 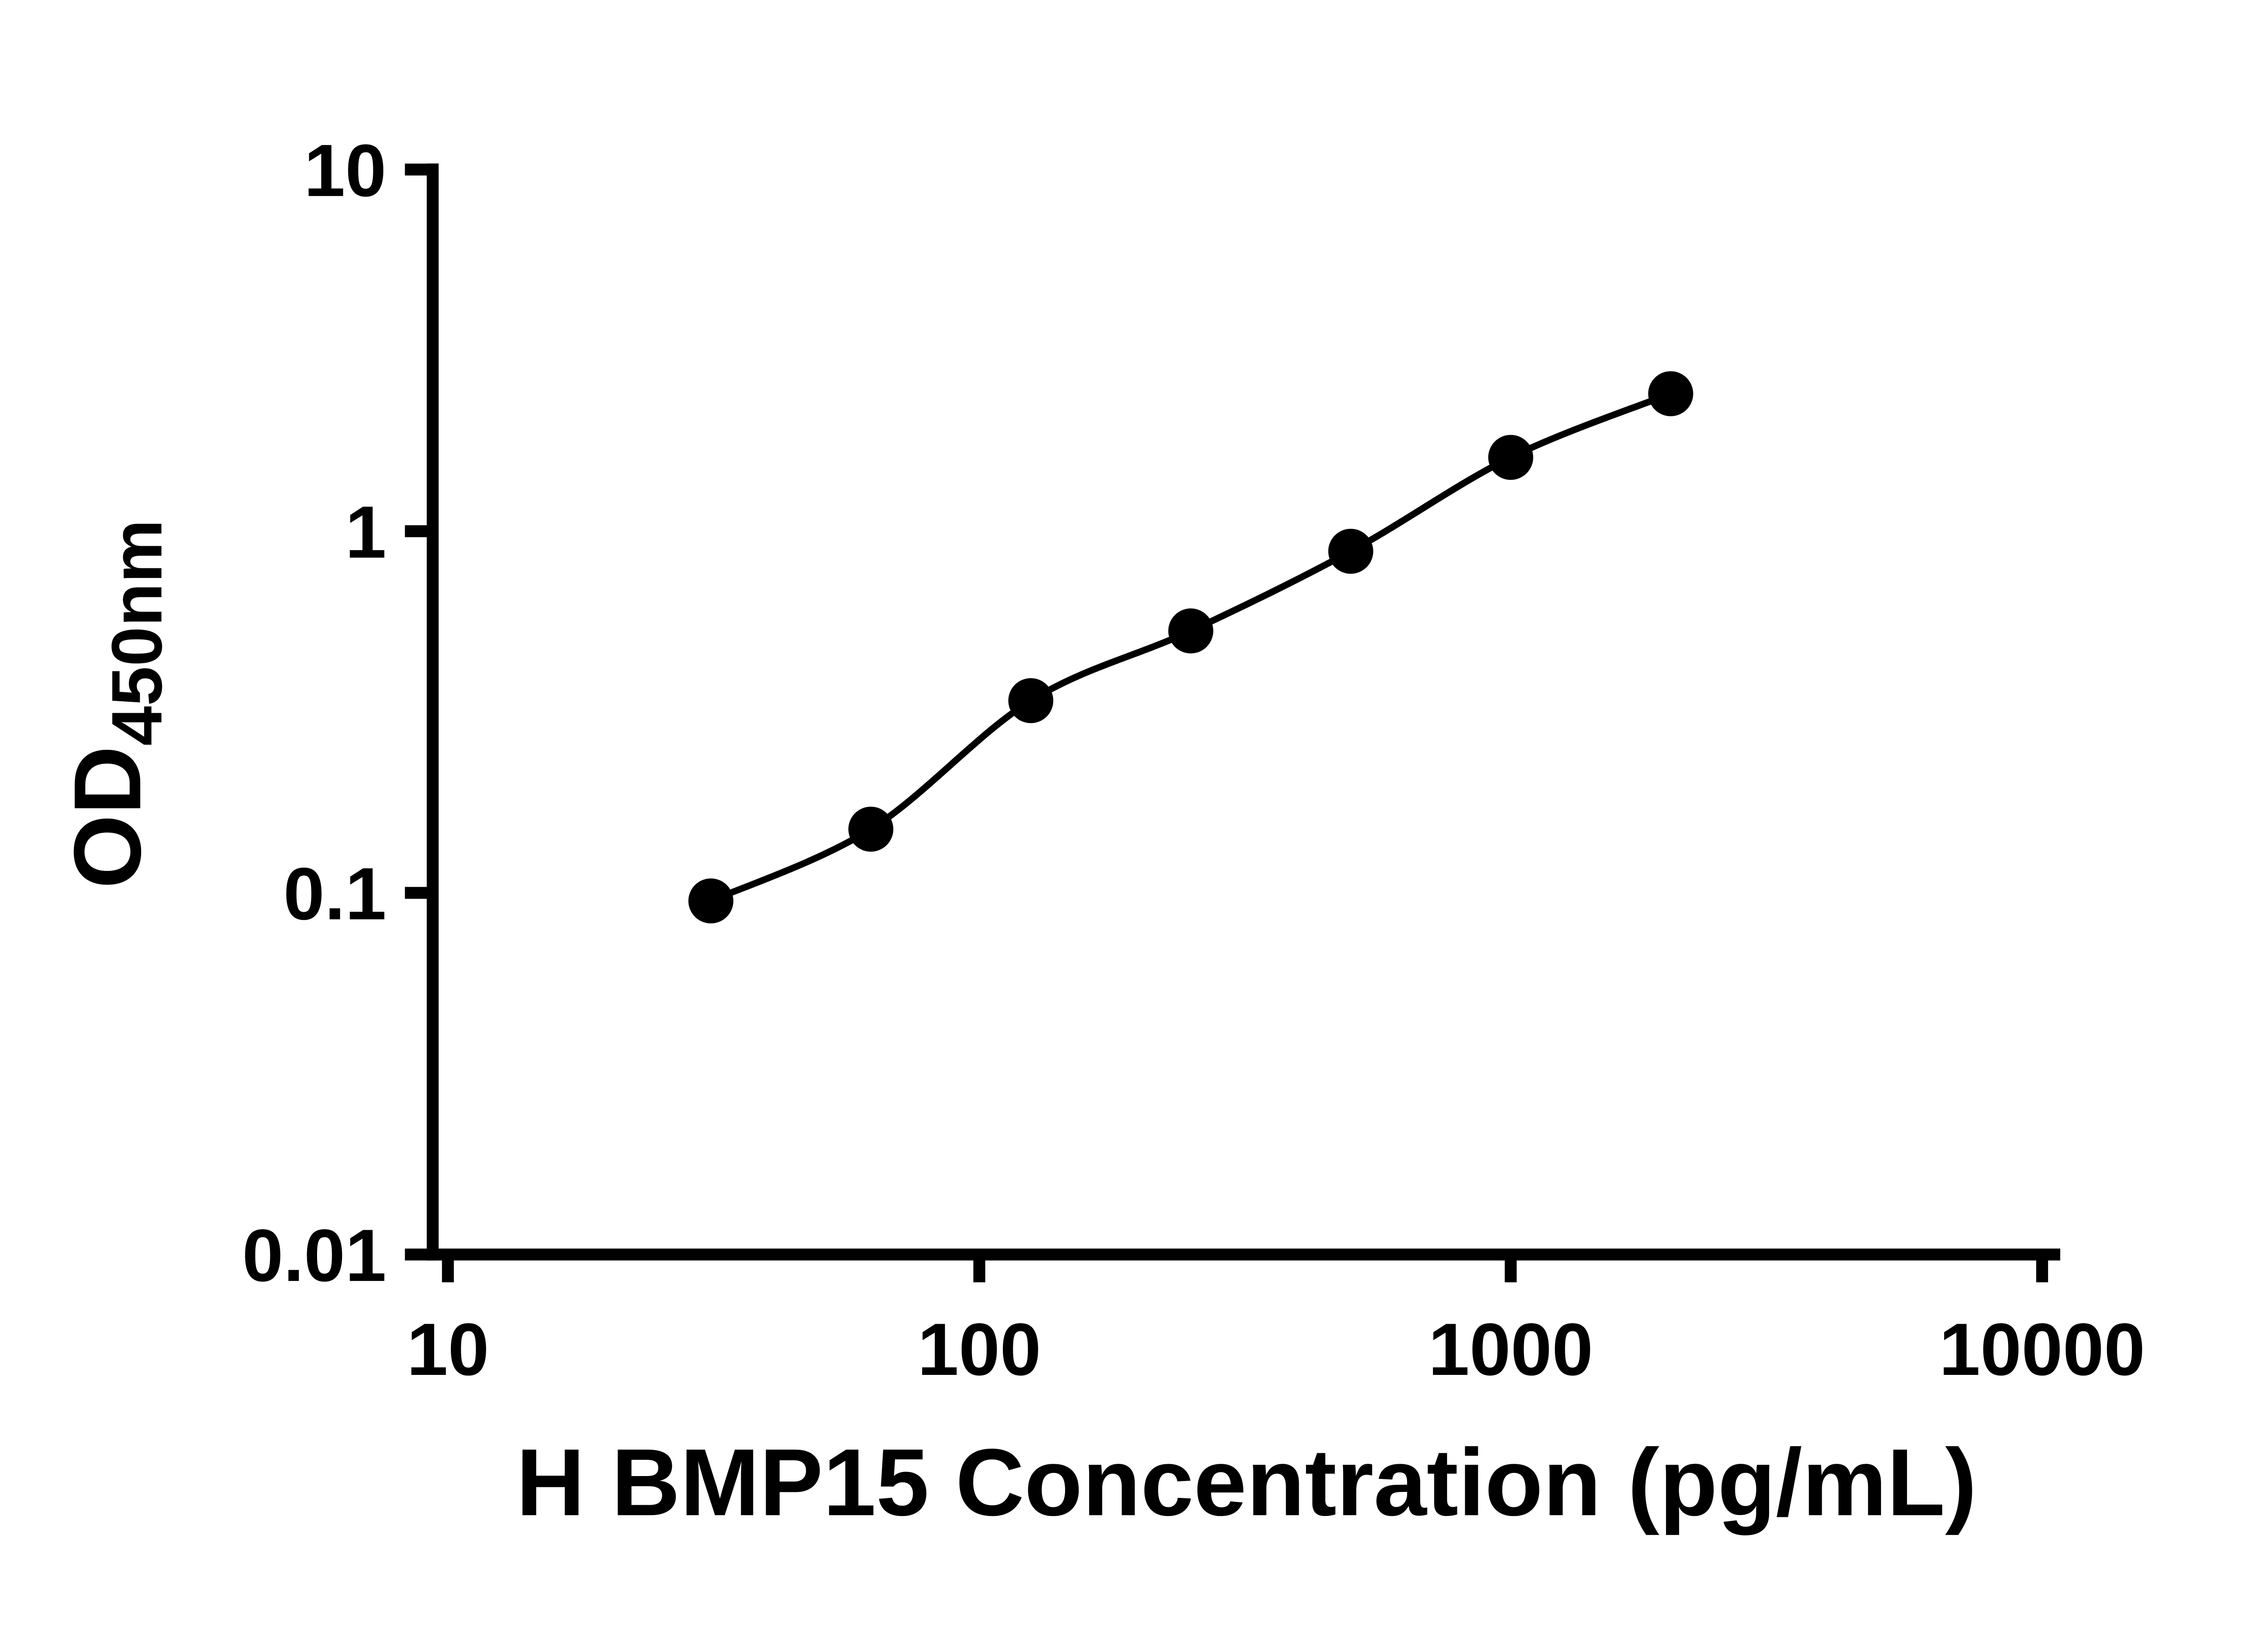 What do you see at coordinates (1246, 1482) in the screenshot?
I see `x-axis-title: H BMP15 Concentration (pg/mL)` at bounding box center [1246, 1482].